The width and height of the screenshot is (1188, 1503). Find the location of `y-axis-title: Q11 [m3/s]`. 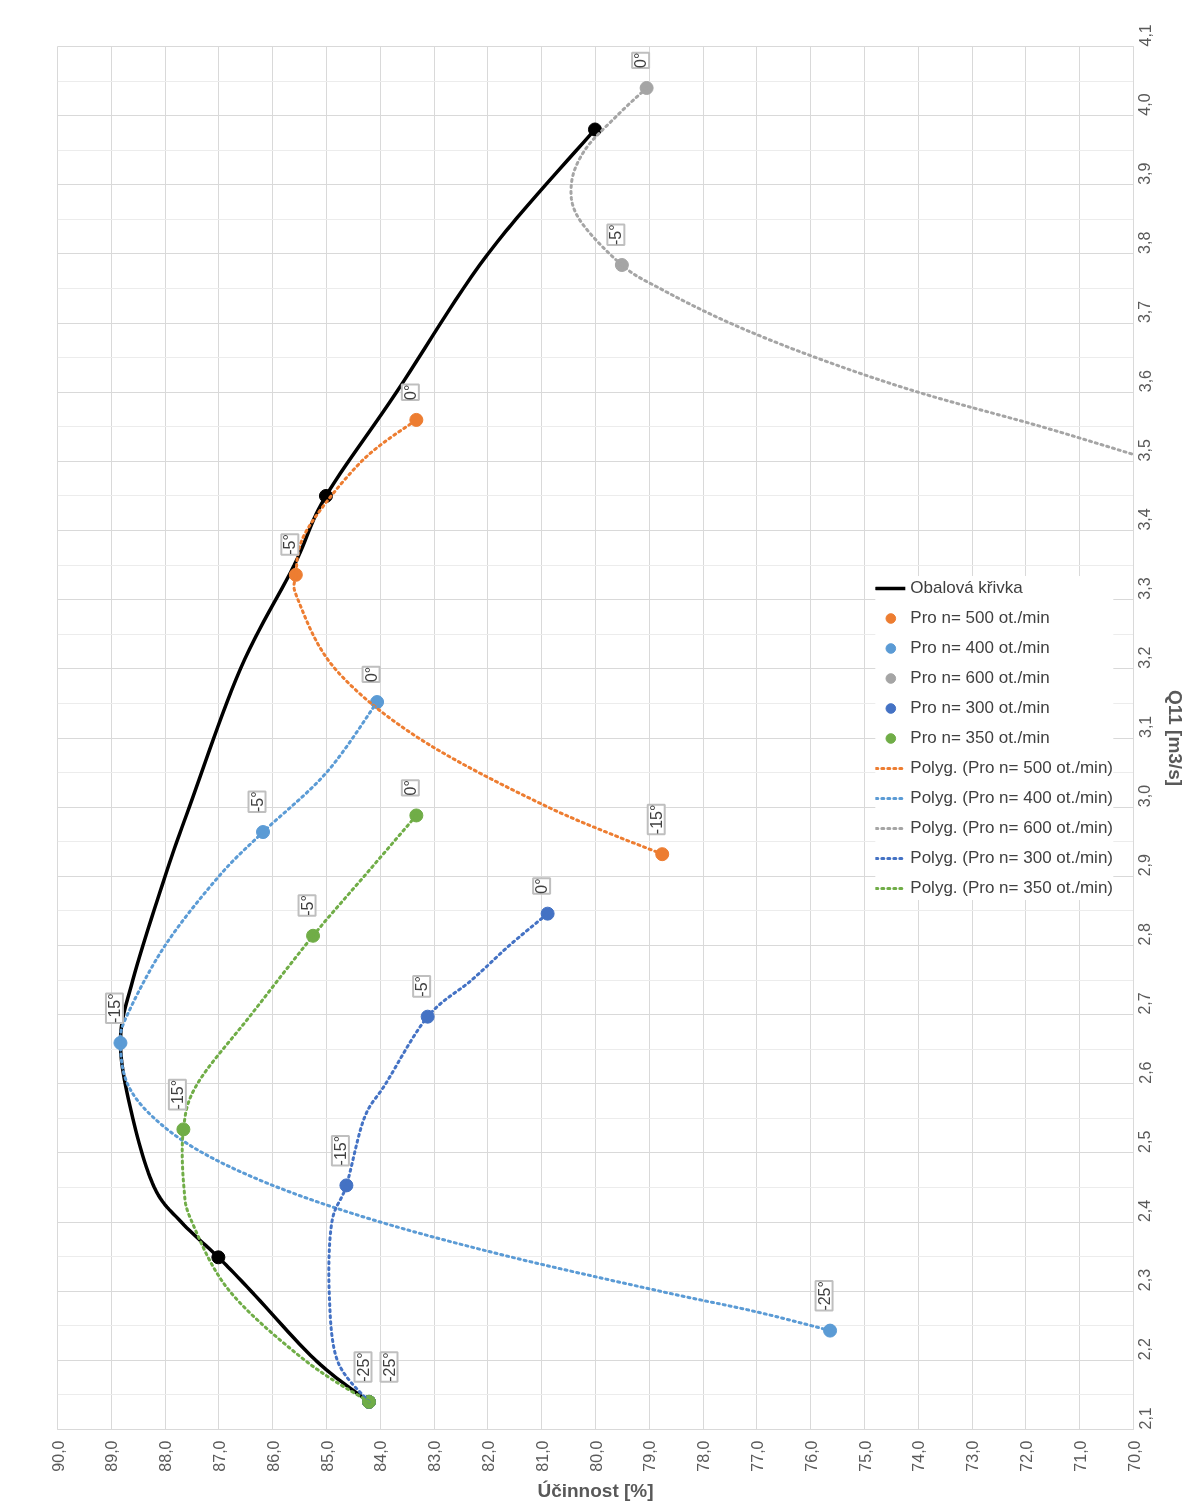

y-axis-title: Q11 [m3/s] is located at coordinates (1175, 738).